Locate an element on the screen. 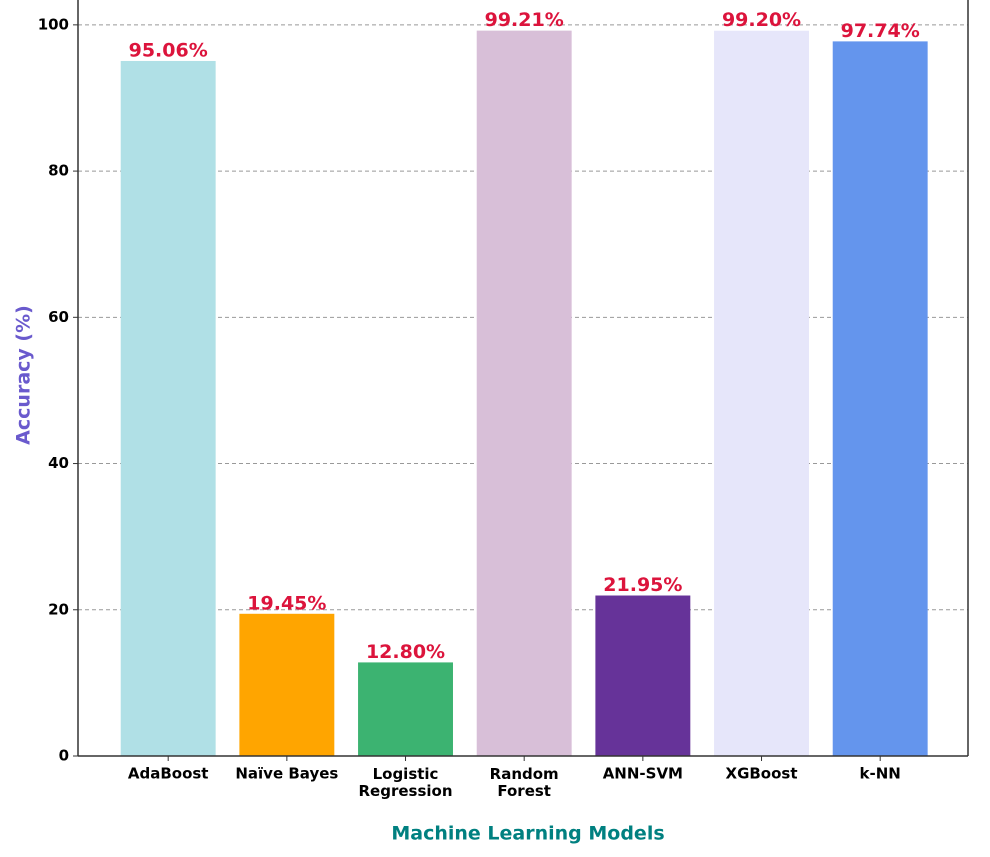 This screenshot has height=857, width=990. y-tick-label: 80 is located at coordinates (58, 171).